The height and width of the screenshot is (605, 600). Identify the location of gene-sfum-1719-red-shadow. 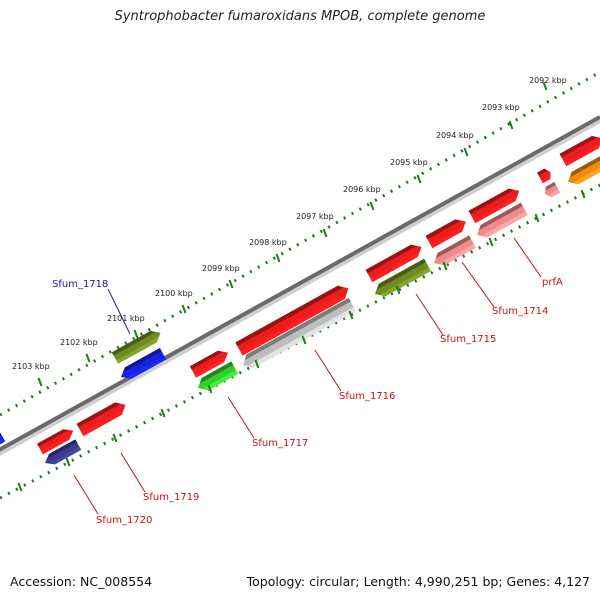
(98, 415).